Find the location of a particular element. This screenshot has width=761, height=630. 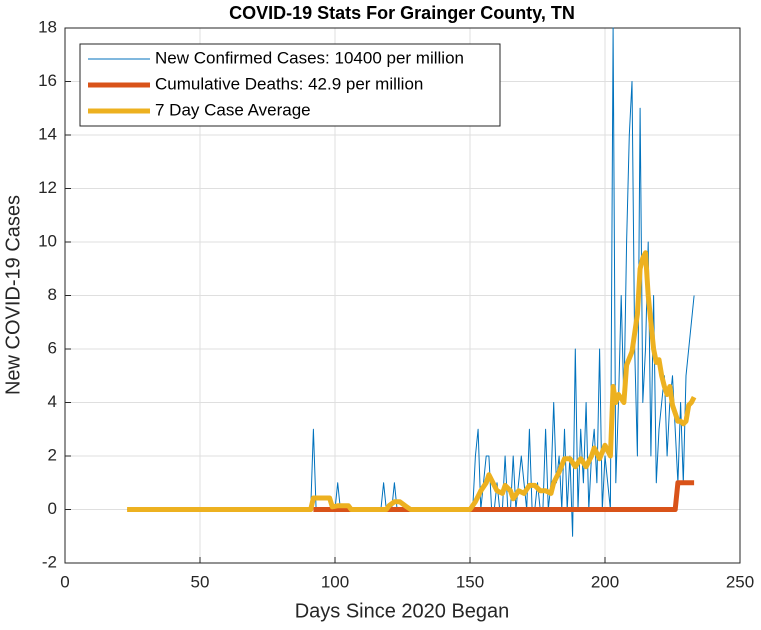

x-tick-label: 150 is located at coordinates (470, 581).